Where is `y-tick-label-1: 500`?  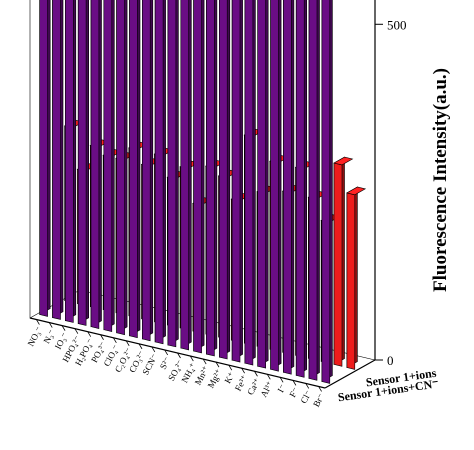
y-tick-label-1: 500 is located at coordinates (397, 24).